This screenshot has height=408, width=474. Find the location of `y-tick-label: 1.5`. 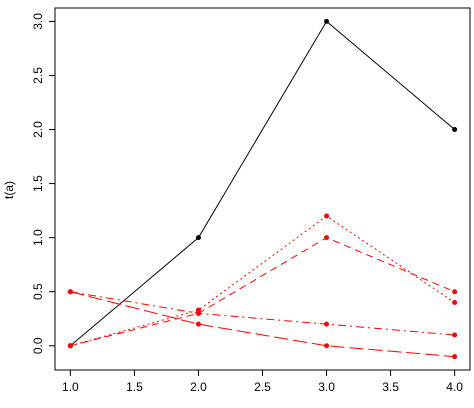

y-tick-label: 1.5 is located at coordinates (38, 183).